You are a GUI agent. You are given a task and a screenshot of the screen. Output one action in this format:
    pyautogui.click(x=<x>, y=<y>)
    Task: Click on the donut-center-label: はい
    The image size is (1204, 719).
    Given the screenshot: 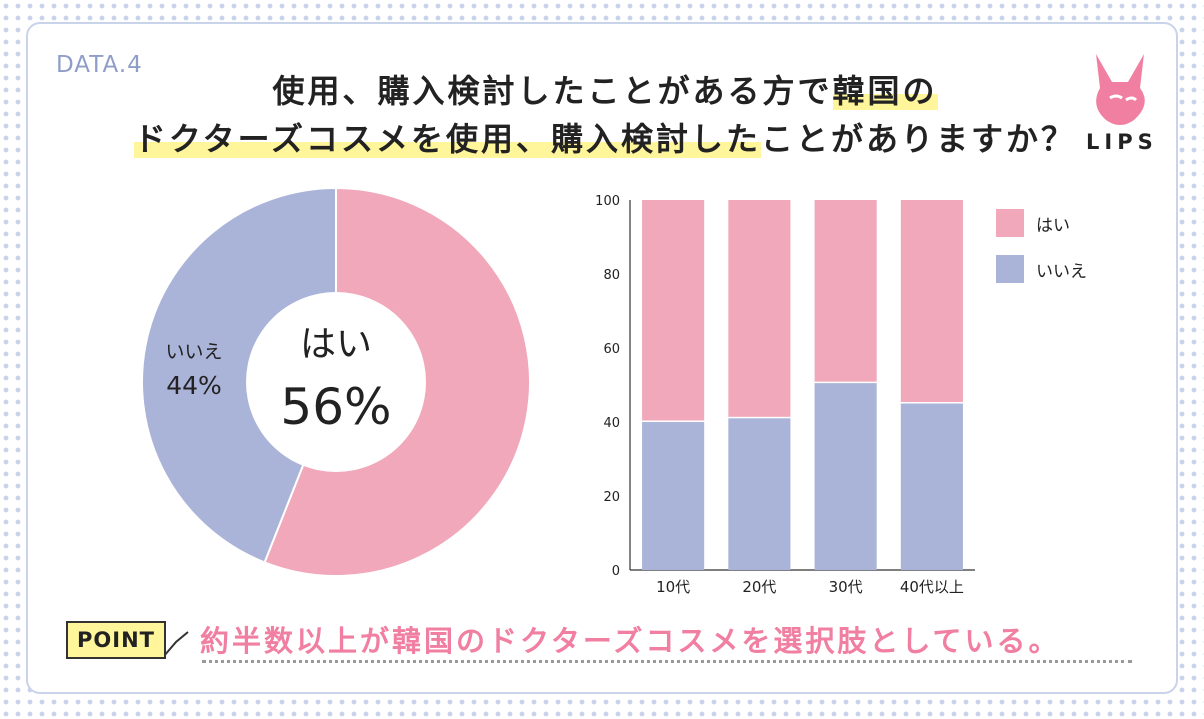 What is the action you would take?
    pyautogui.click(x=336, y=344)
    